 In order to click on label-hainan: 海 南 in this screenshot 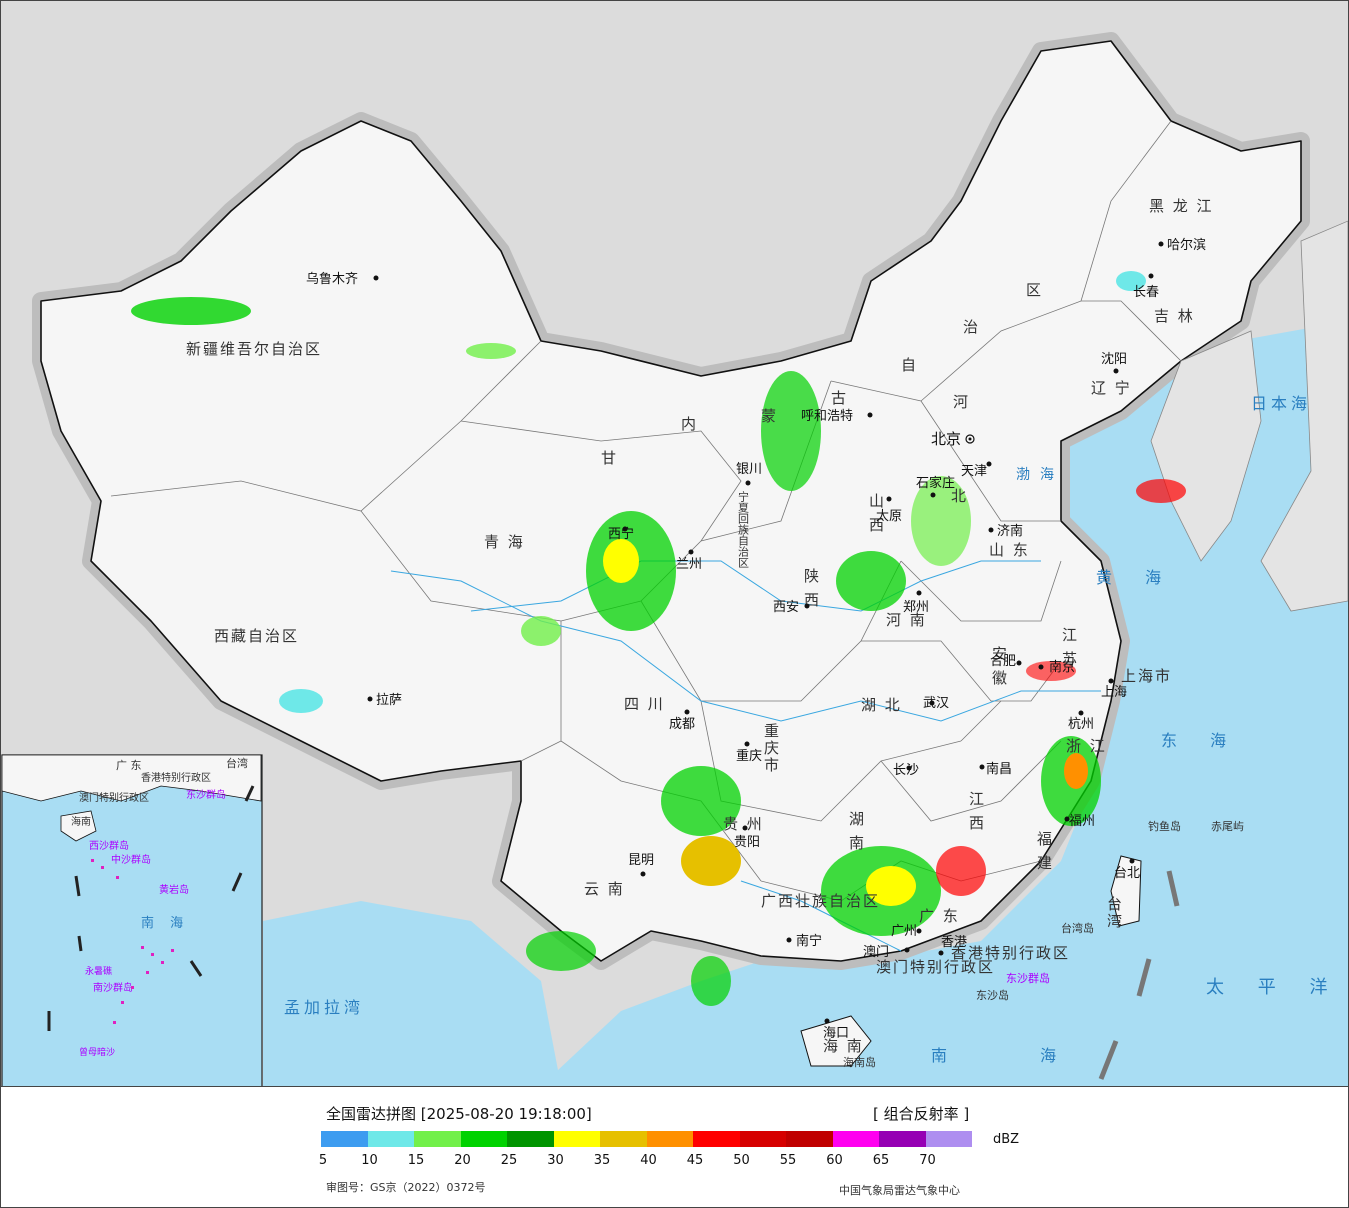, I will do `click(843, 1046)`.